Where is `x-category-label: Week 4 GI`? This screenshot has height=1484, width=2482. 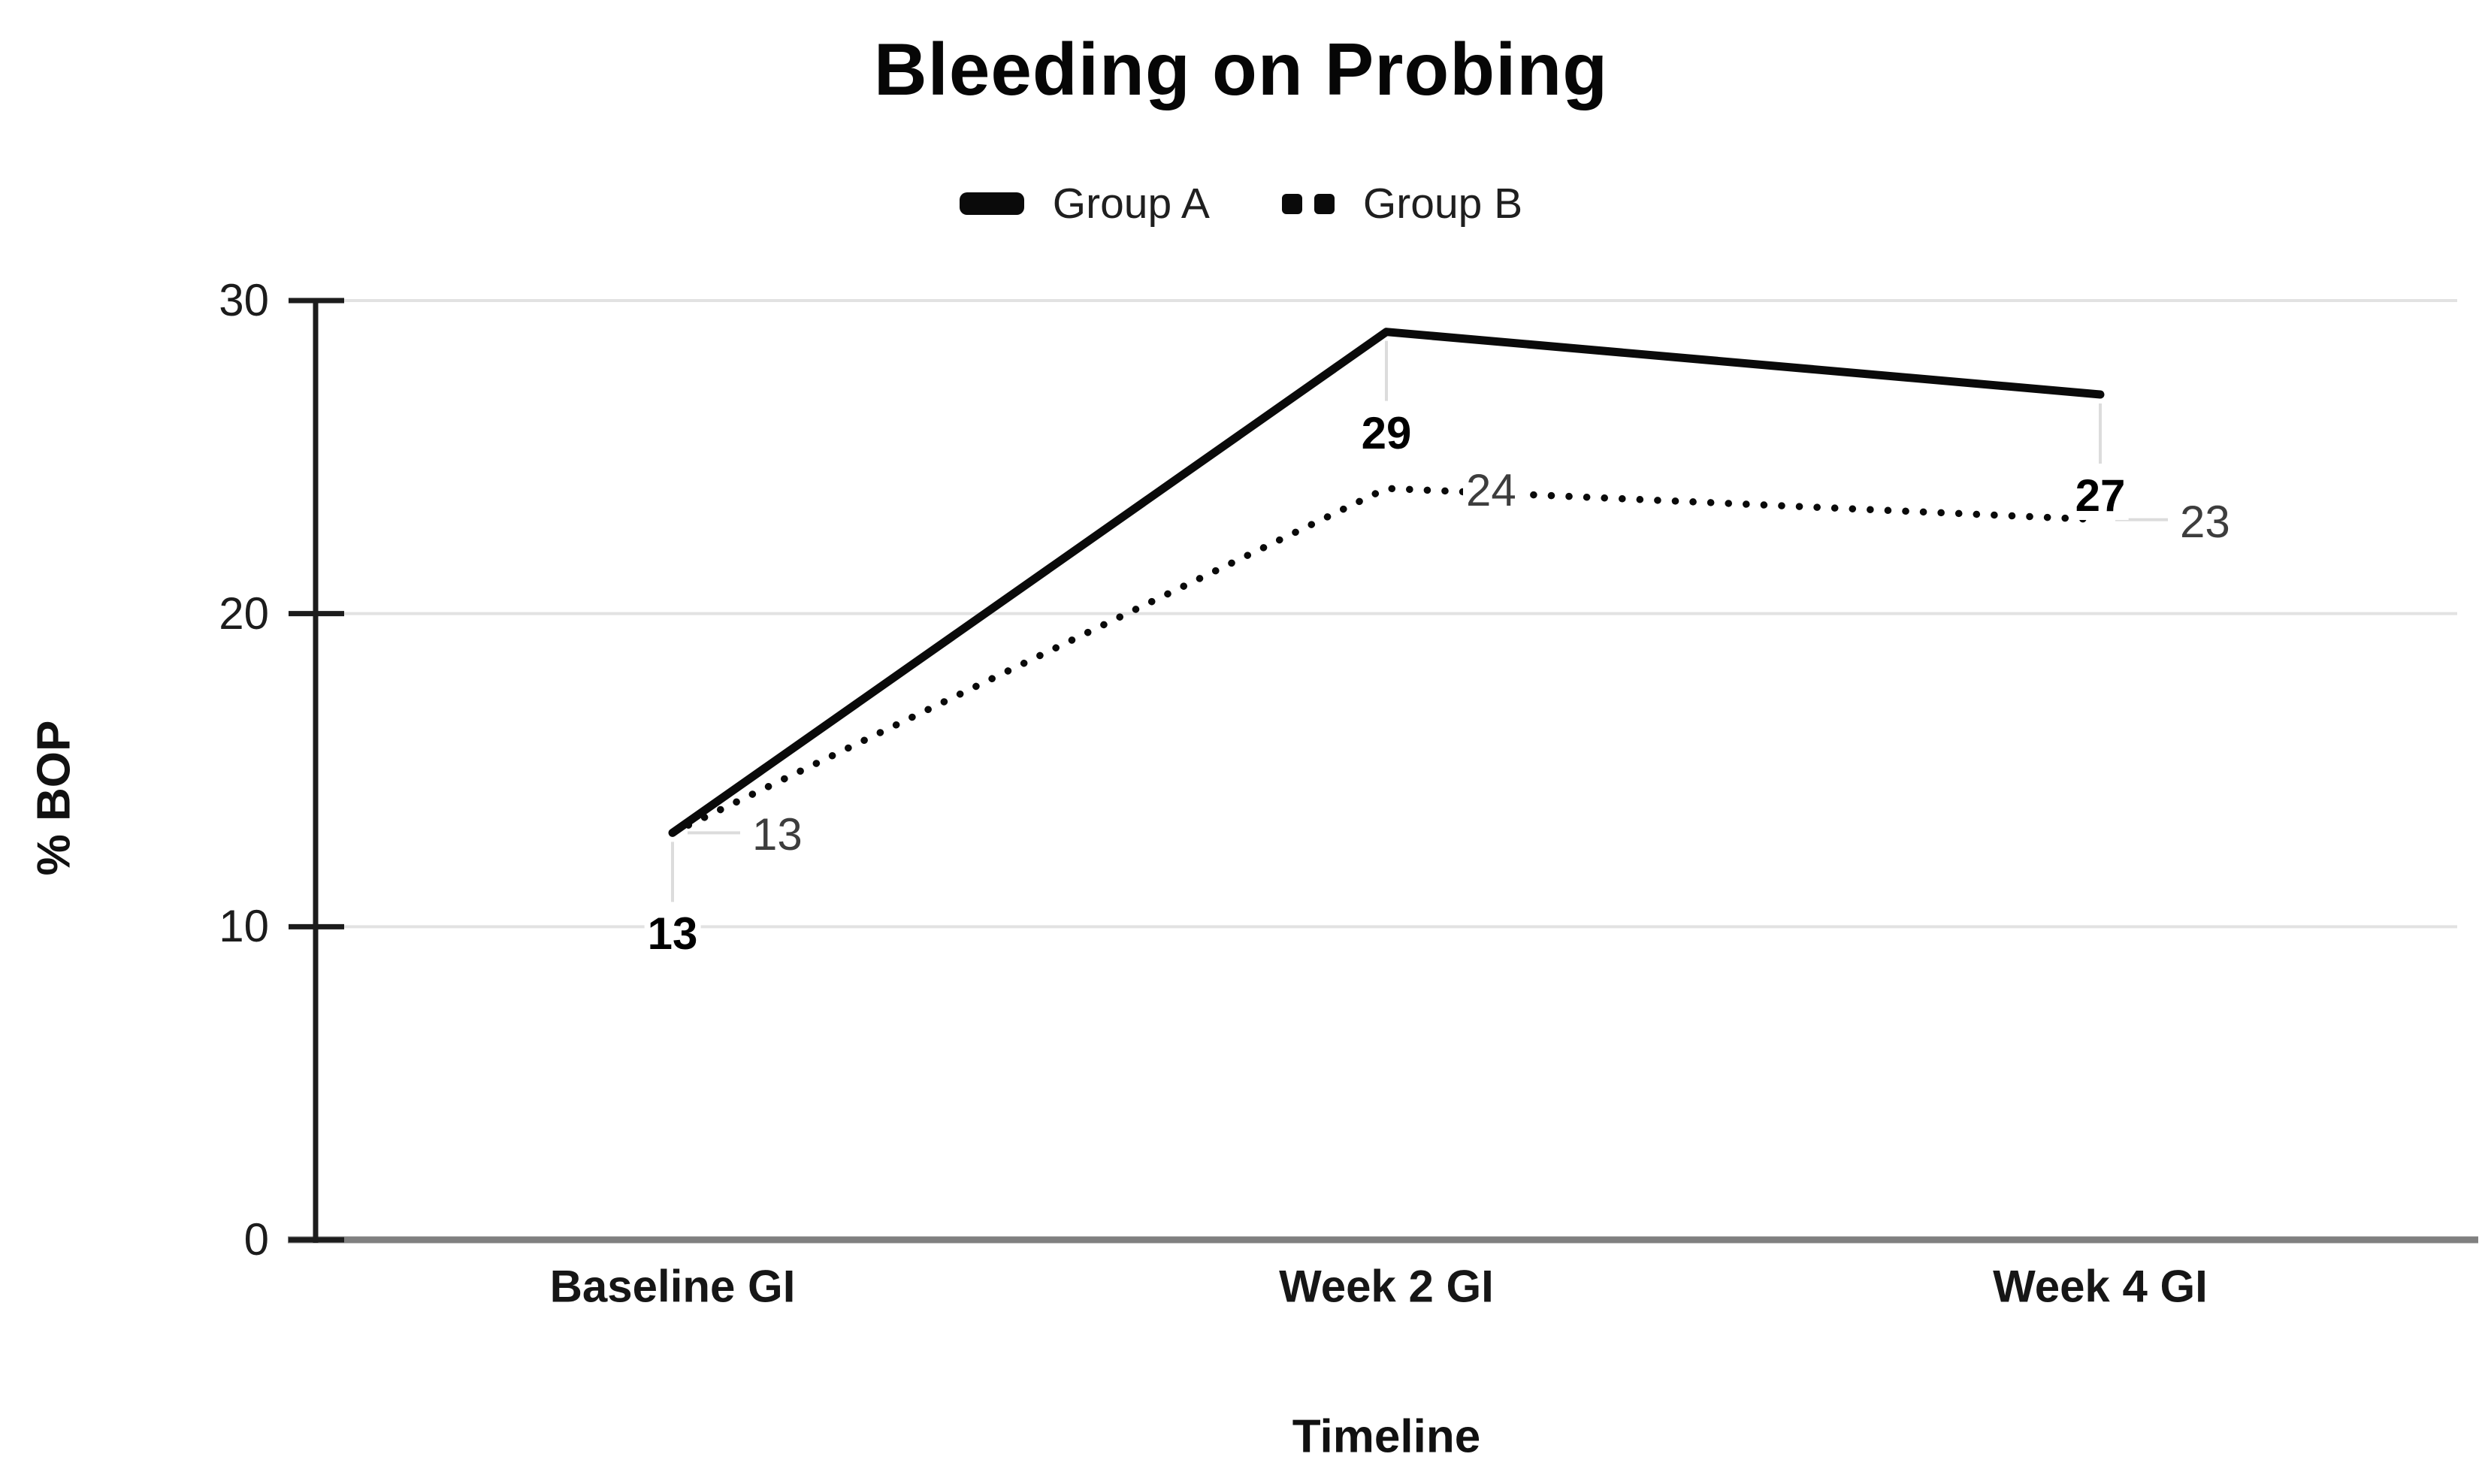
x-category-label: Week 4 GI is located at coordinates (2100, 1287).